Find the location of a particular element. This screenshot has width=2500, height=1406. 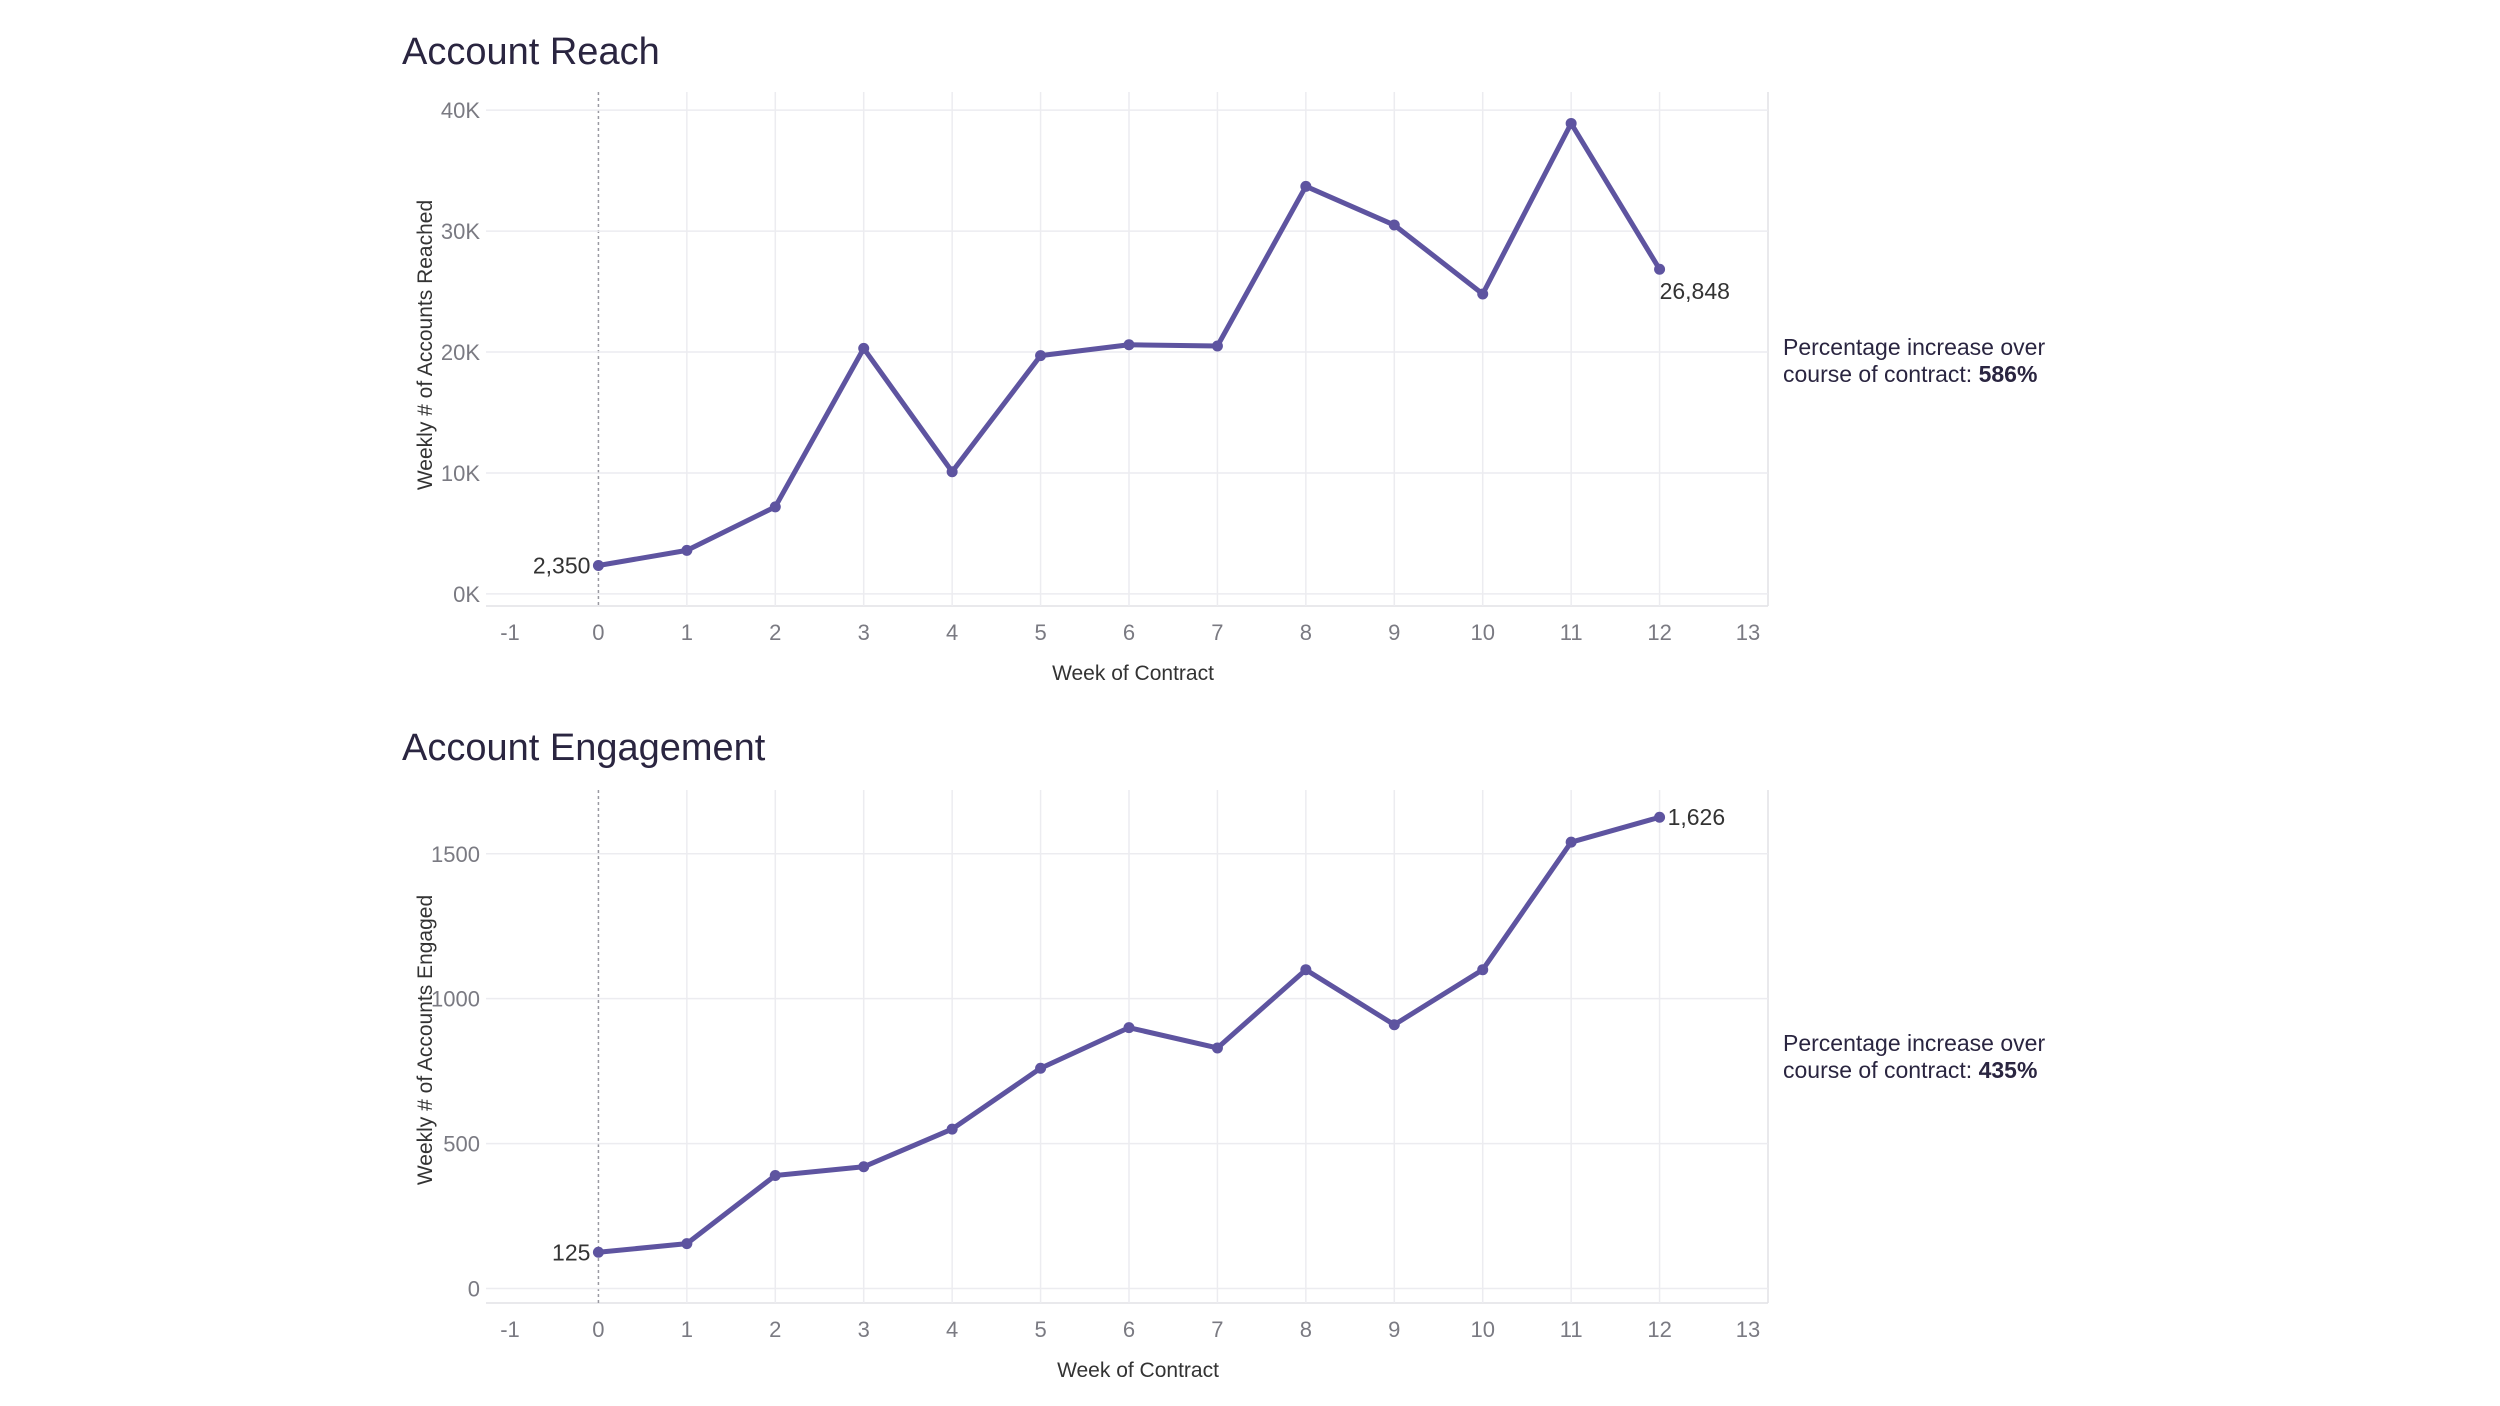

reach-data-label: 26,848 is located at coordinates (1695, 291).